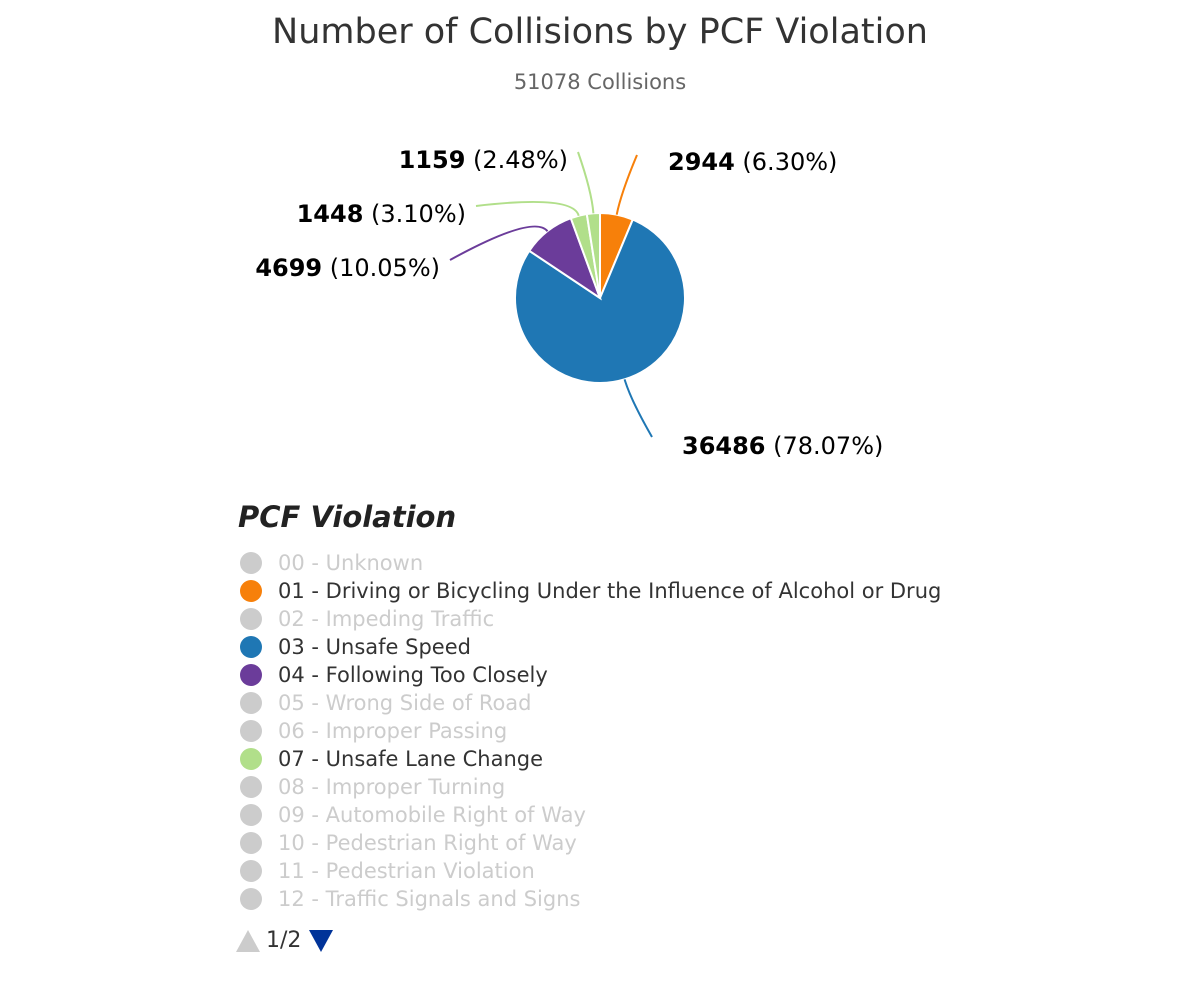  I want to click on legend-item: 10 - Pedestrian Right of Way, so click(590, 843).